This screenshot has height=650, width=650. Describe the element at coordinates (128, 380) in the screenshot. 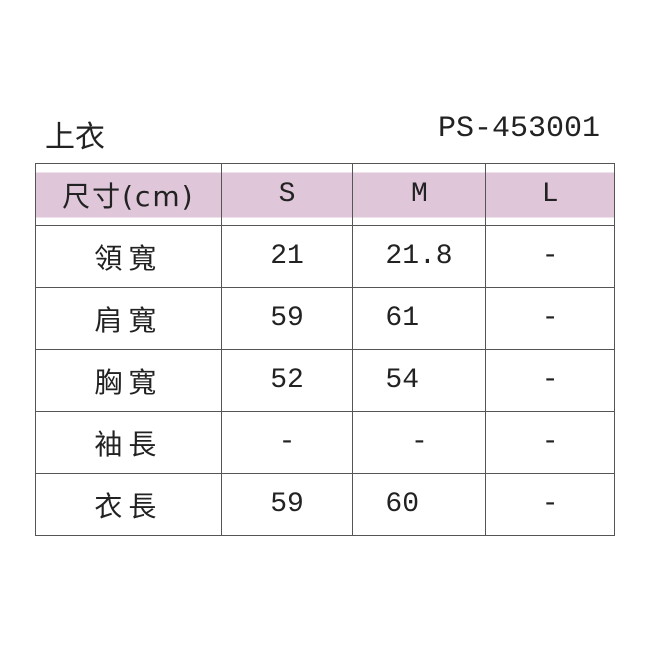

I see `row-label: 胸寬` at that location.